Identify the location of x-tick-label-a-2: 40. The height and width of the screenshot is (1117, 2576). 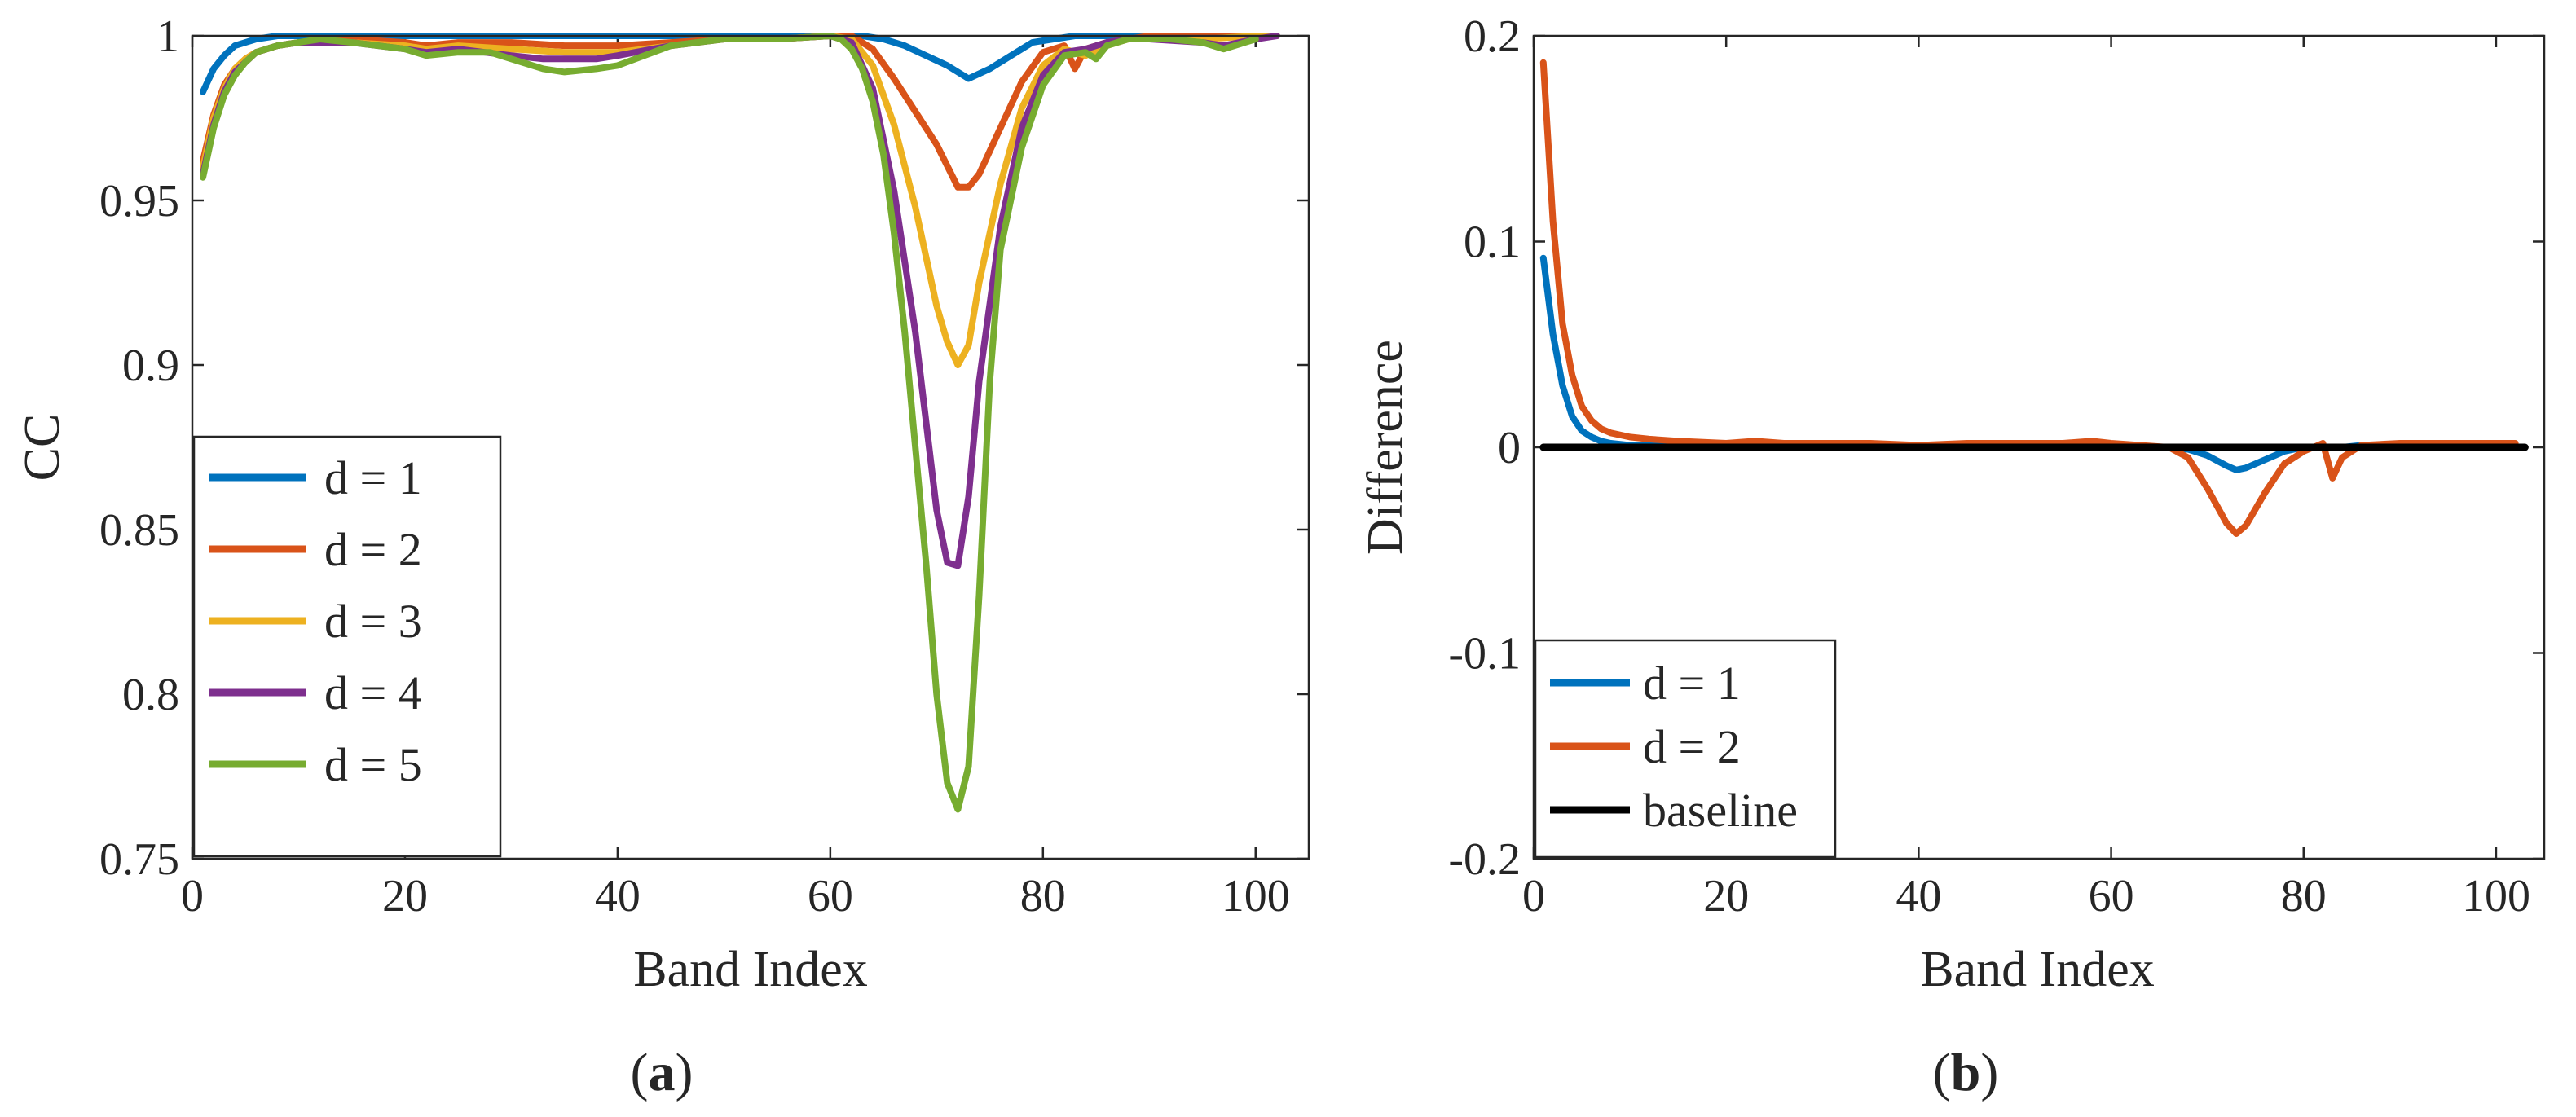
(618, 896).